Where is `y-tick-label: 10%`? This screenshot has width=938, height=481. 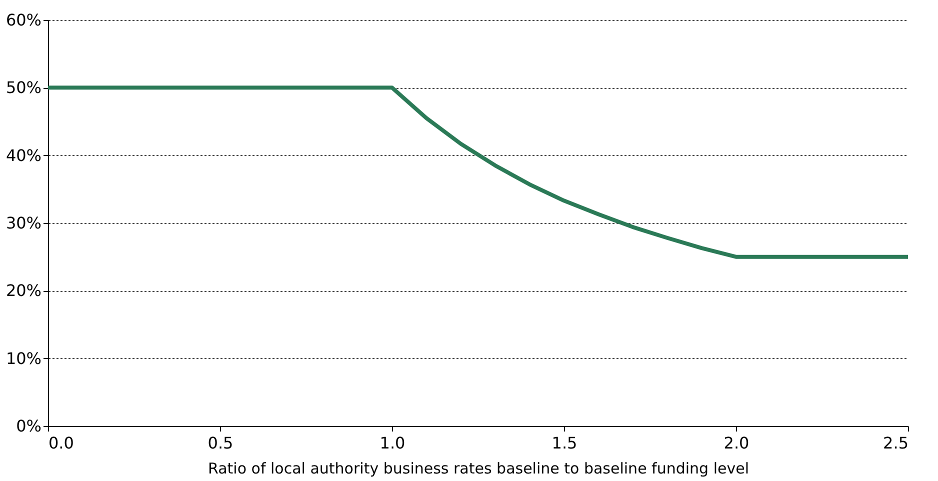
y-tick-label: 10% is located at coordinates (24, 358).